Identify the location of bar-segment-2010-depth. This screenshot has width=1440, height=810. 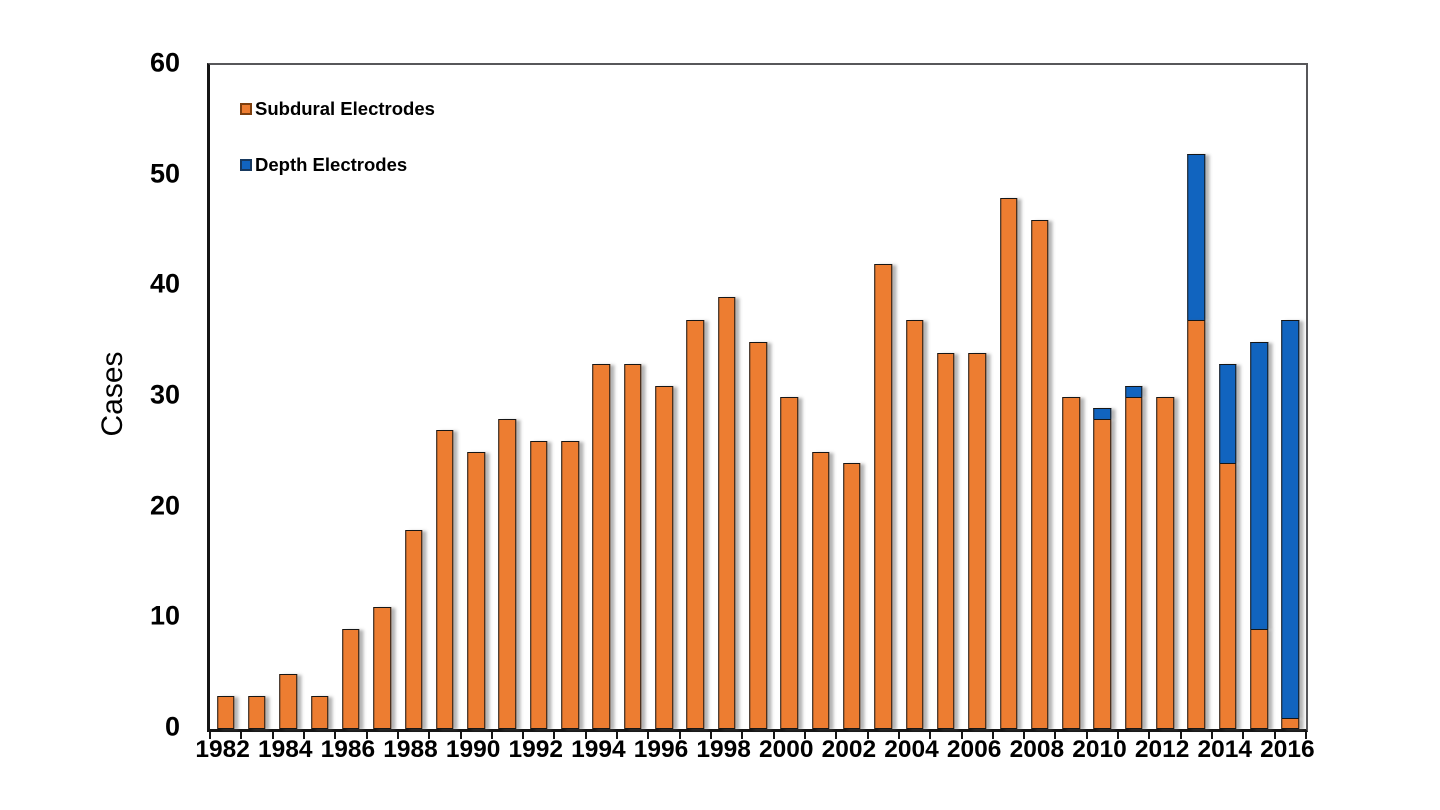
(1102, 414).